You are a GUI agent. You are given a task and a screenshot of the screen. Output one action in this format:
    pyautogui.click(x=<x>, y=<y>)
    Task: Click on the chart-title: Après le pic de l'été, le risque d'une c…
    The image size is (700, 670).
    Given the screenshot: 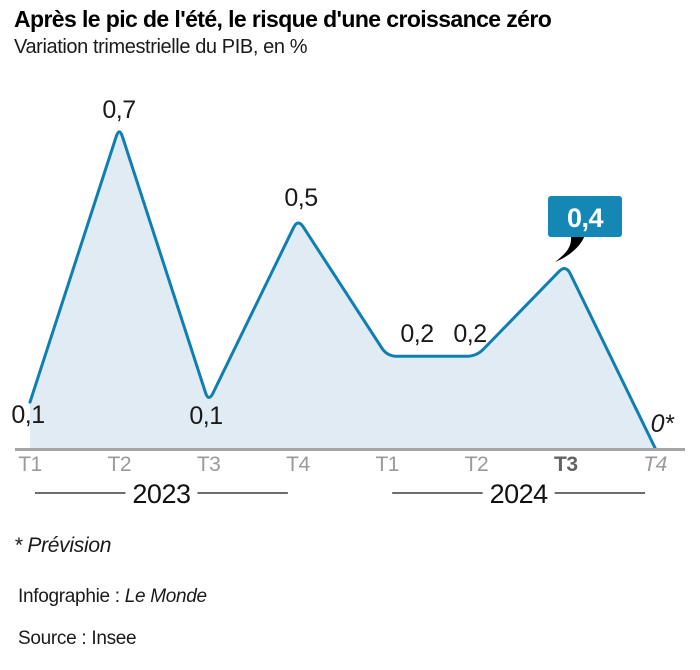 What is the action you would take?
    pyautogui.click(x=283, y=19)
    